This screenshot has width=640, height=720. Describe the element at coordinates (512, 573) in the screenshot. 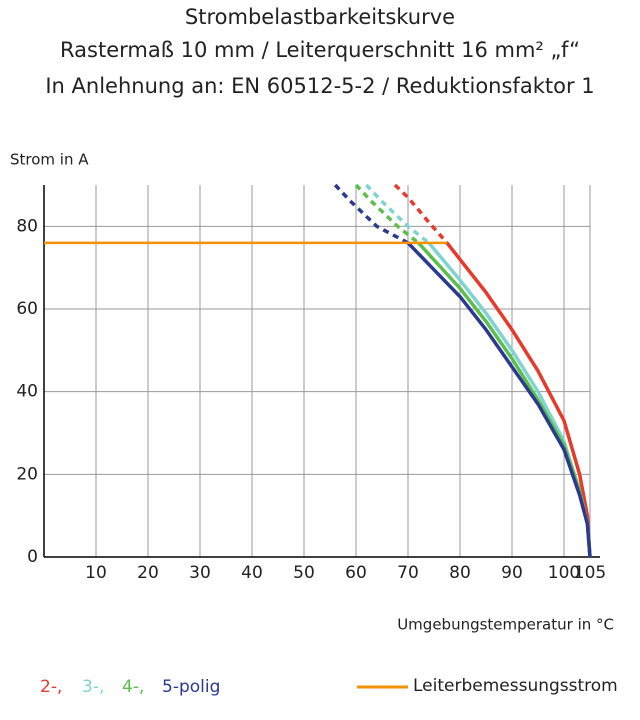

I see `x-tick-label: 90` at that location.